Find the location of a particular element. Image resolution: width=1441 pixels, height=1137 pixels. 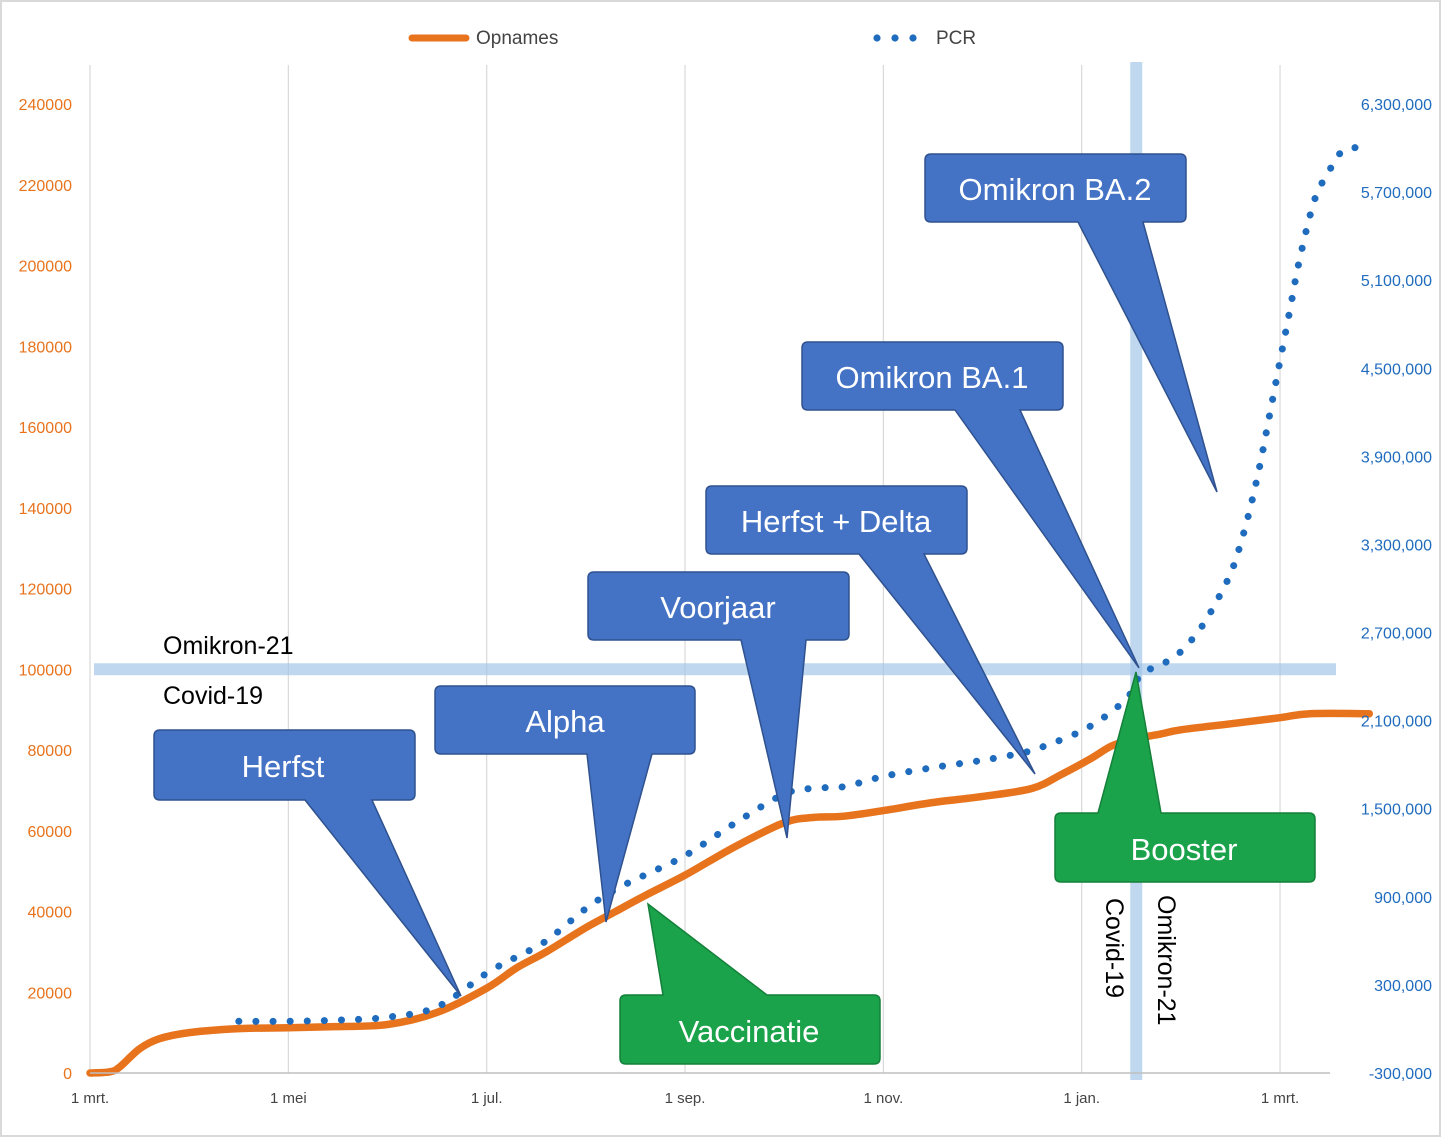

y-left-tick-label-6: 120000 is located at coordinates (45, 590).